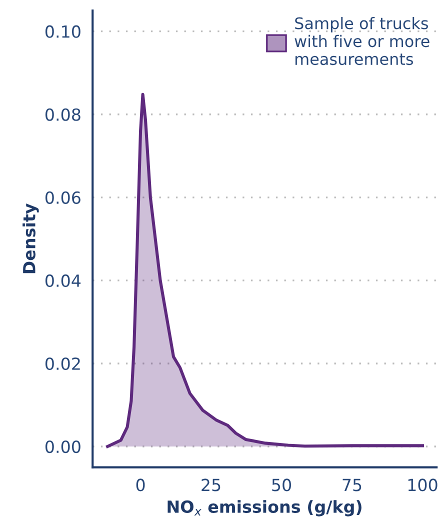 The height and width of the screenshot is (528, 441). I want to click on y-tick-label: 0.04, so click(63, 281).